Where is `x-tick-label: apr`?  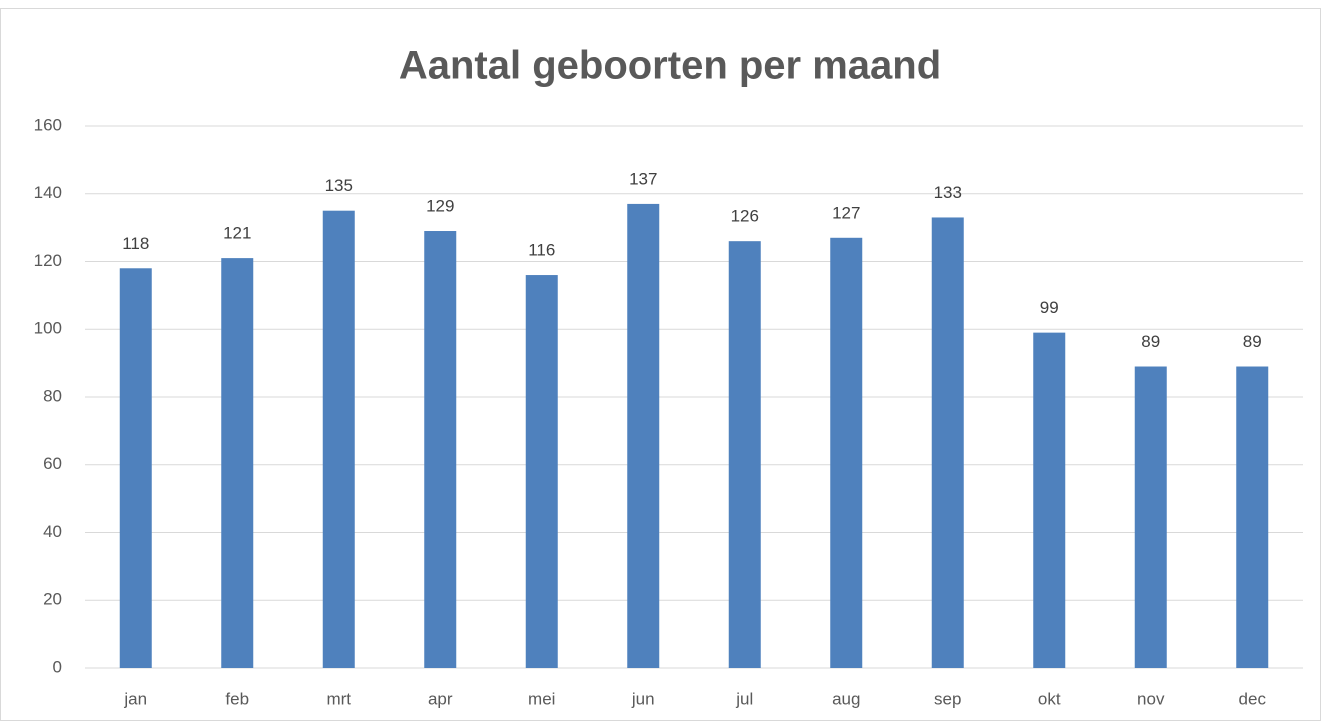
x-tick-label: apr is located at coordinates (440, 698).